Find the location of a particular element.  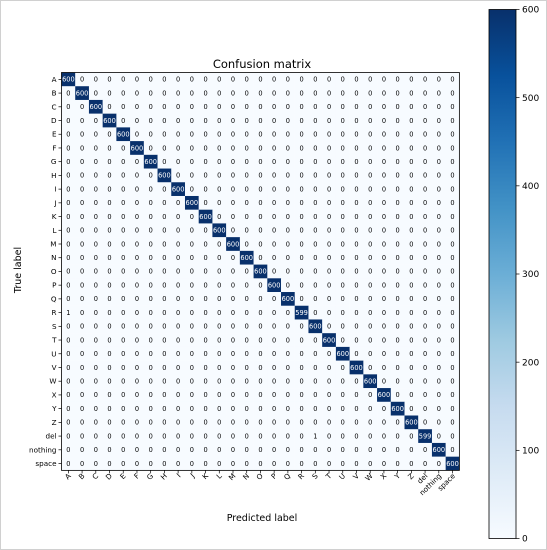

x-tick-label: S is located at coordinates (315, 476).